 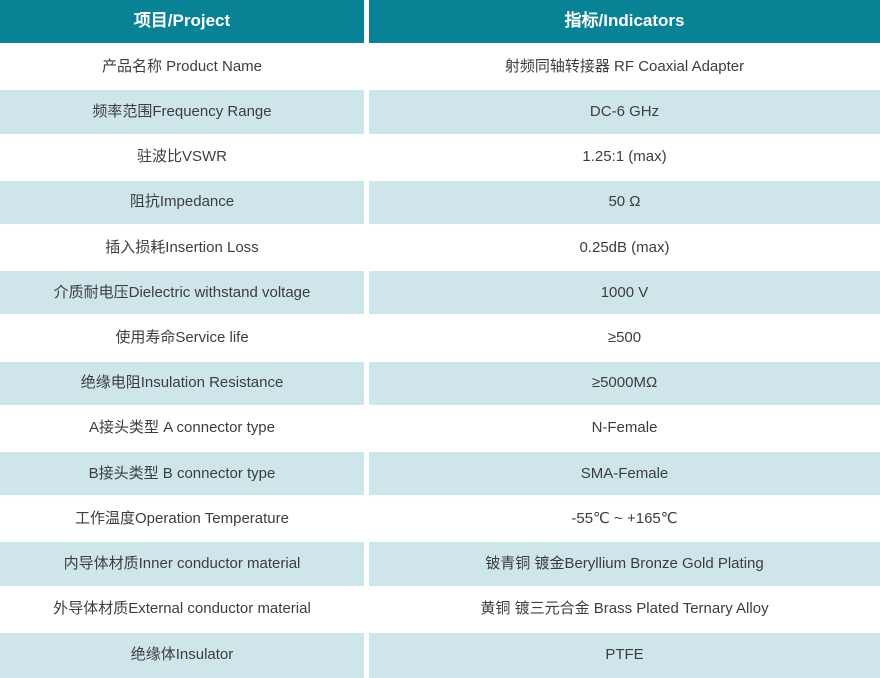 I want to click on project-cell: 产品名称 Product Name, so click(x=182, y=68).